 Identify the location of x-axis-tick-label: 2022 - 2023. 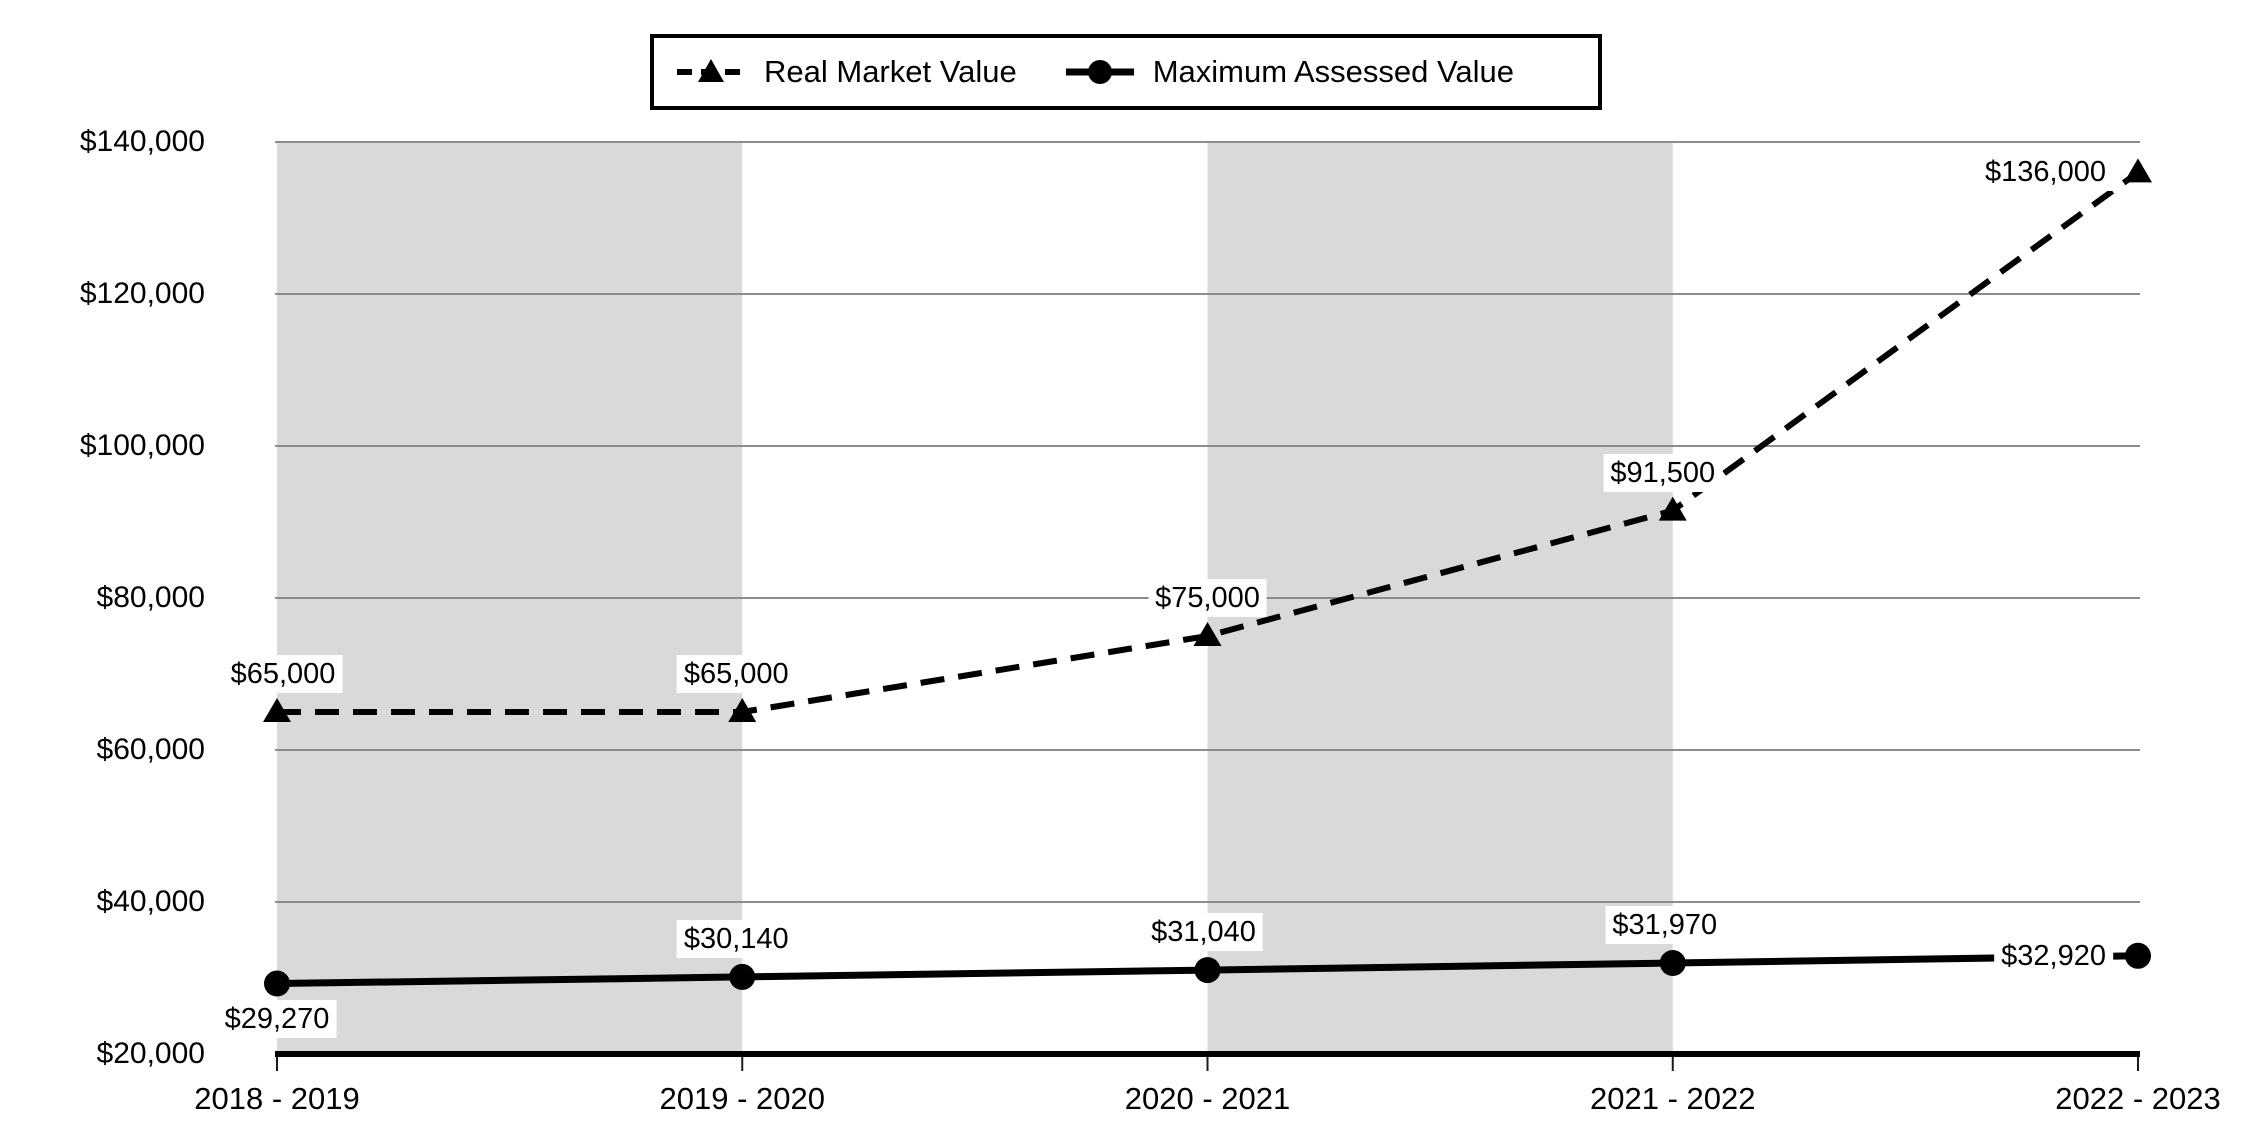
(2138, 1098).